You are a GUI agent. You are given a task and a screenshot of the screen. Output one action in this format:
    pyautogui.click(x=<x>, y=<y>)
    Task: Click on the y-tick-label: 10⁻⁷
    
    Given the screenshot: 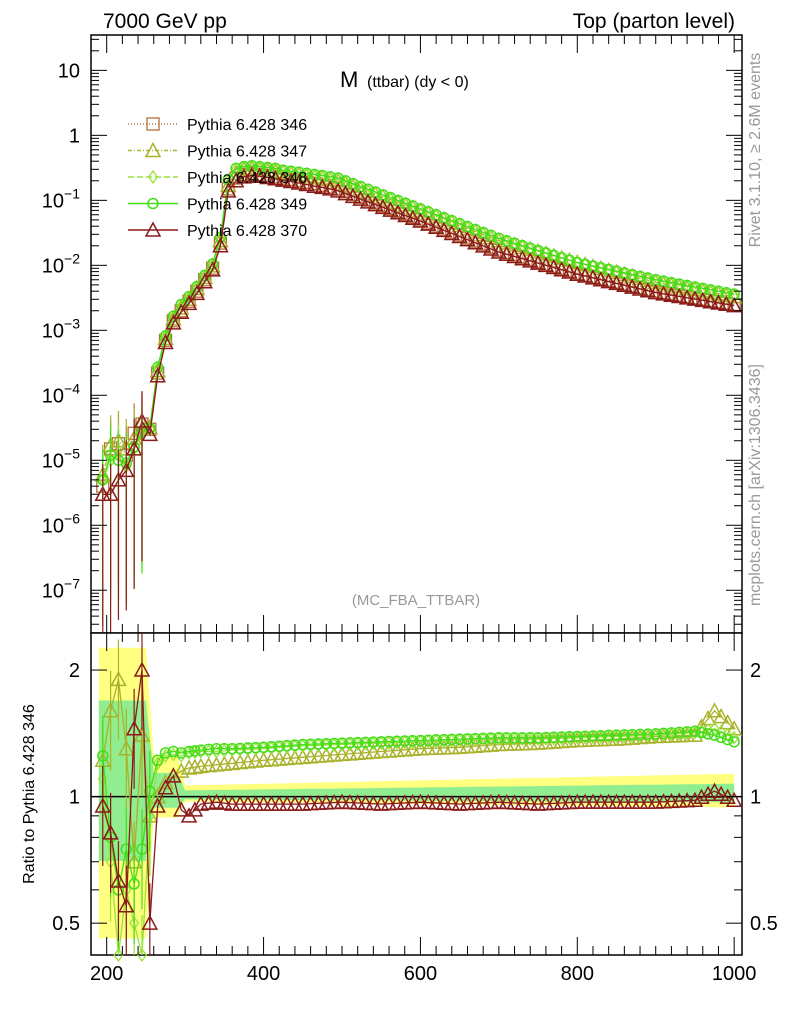 What is the action you would take?
    pyautogui.click(x=61, y=588)
    